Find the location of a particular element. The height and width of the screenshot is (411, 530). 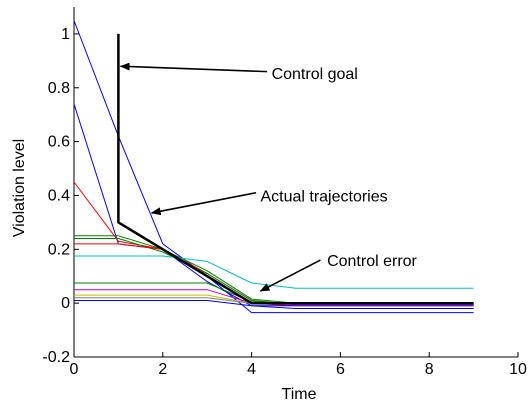

x-axis-label: Time is located at coordinates (299, 394).